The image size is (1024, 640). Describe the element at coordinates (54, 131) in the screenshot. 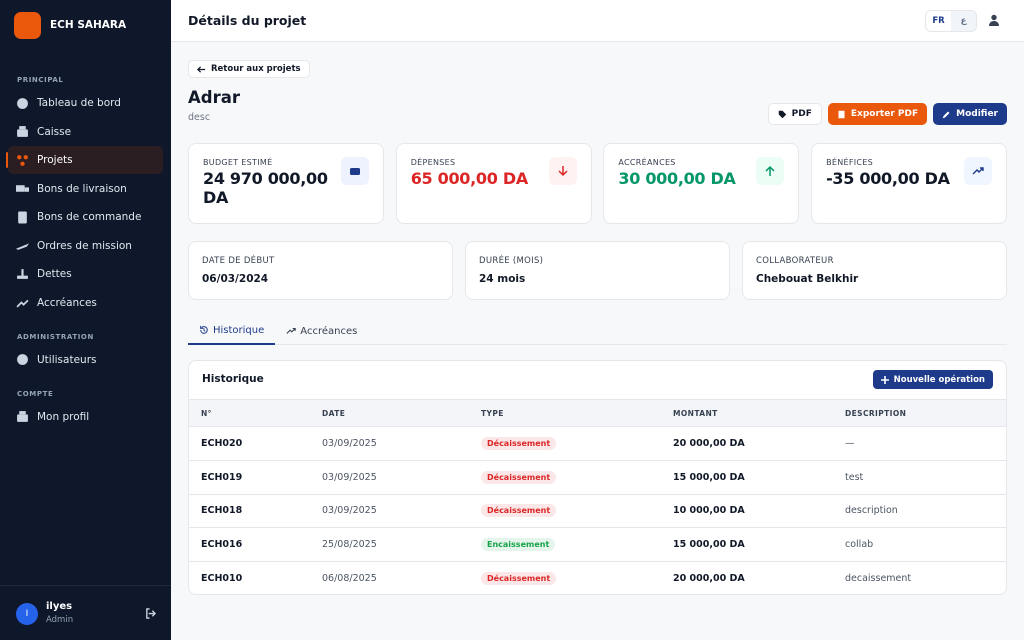

I see `nav-label: Caisse` at that location.